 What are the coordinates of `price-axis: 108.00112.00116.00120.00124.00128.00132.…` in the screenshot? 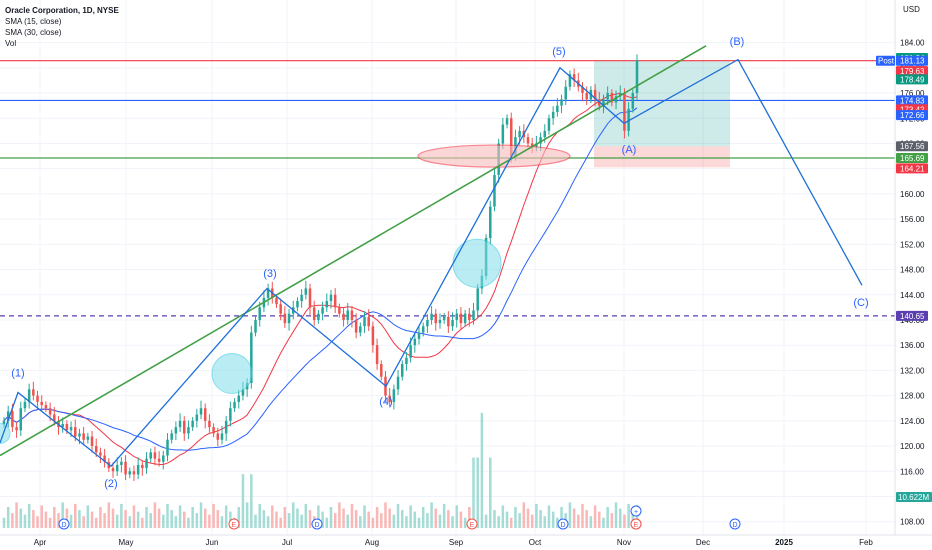 It's located at (904, 267).